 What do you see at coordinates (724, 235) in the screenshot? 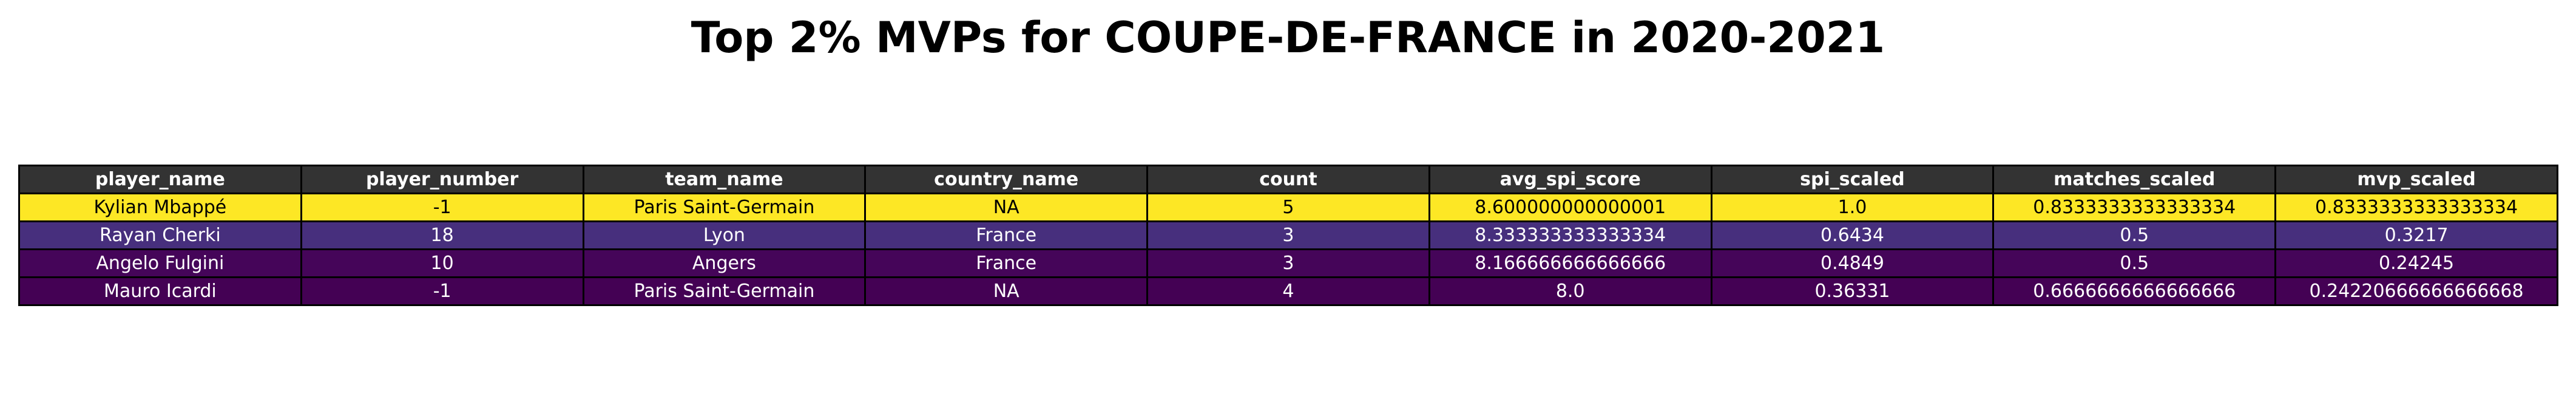
I see `cell-team-name: Lyon` at bounding box center [724, 235].